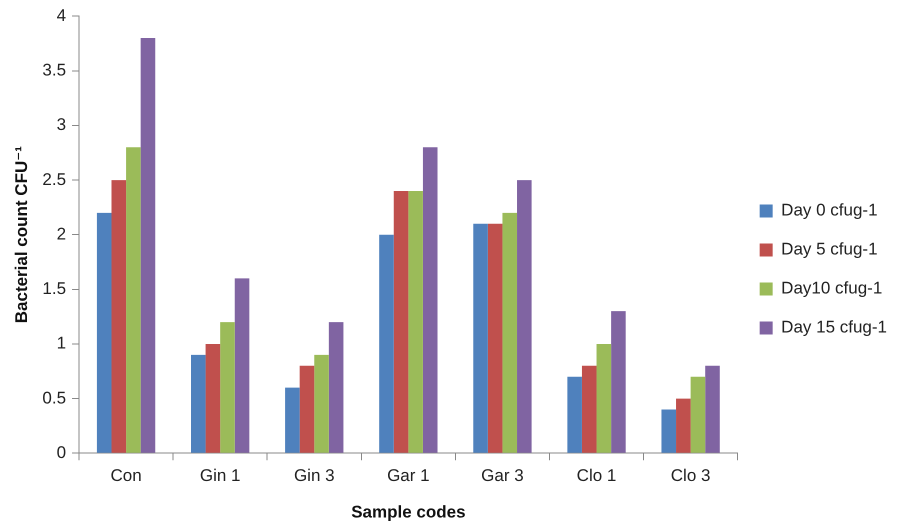 This screenshot has height=531, width=907. I want to click on legend-label: Day 0 cfug-1, so click(829, 210).